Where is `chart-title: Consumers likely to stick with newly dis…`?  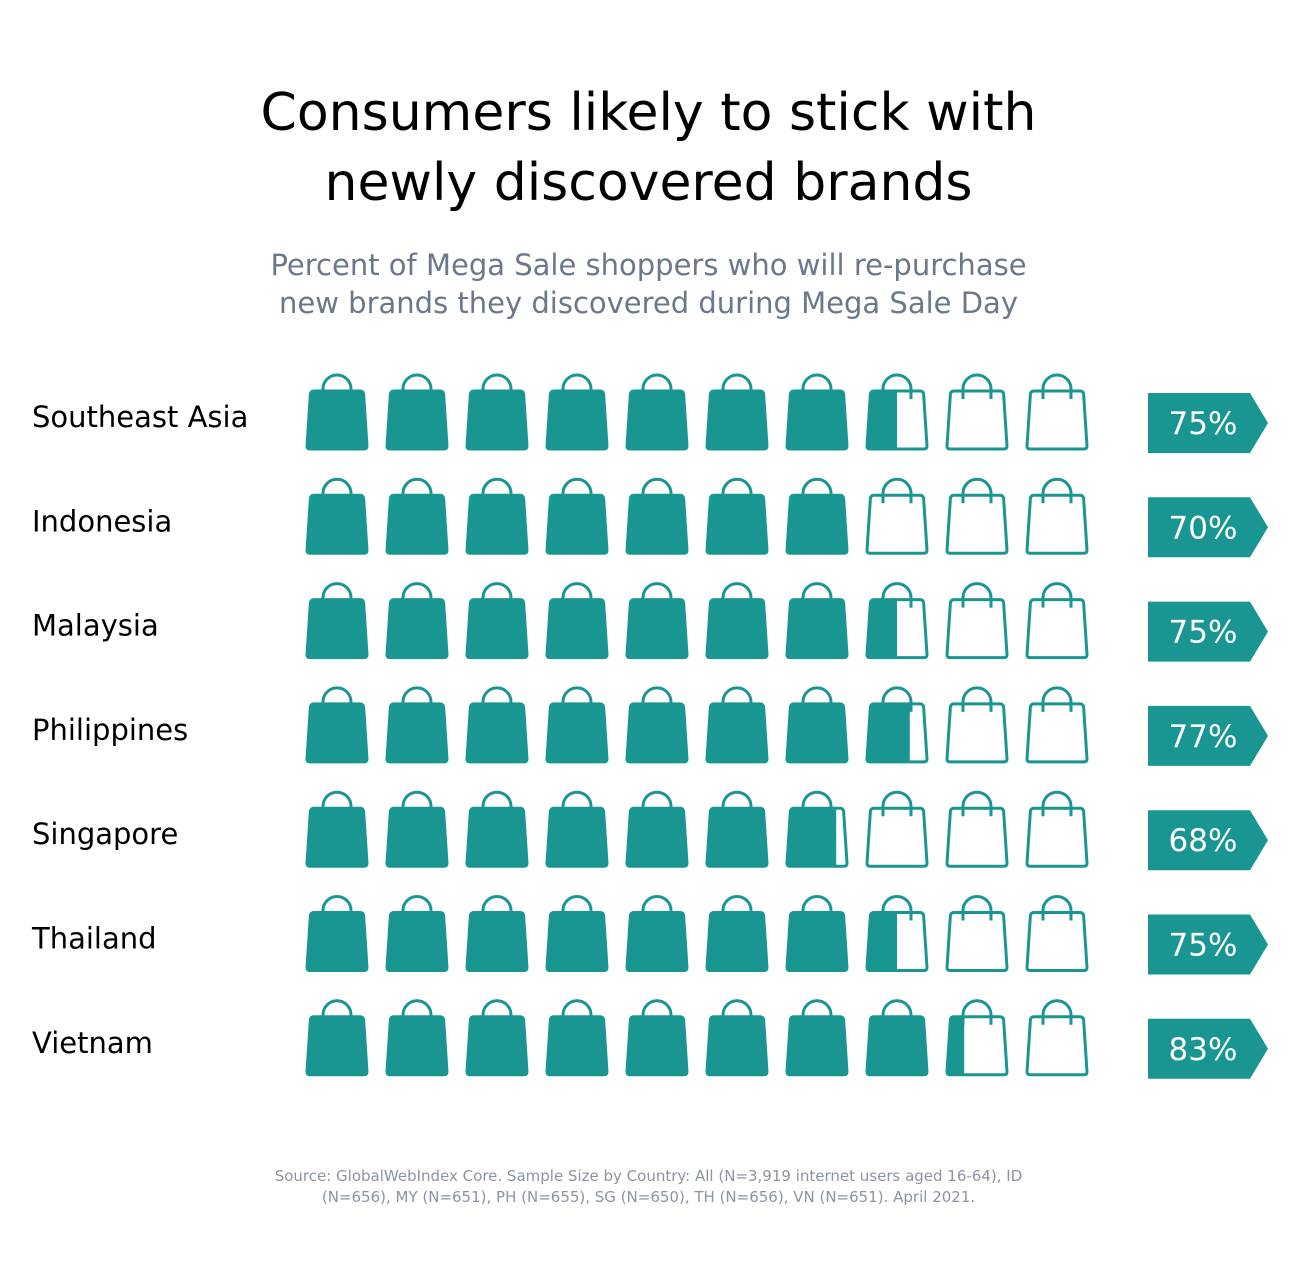 chart-title: Consumers likely to stick with newly dis… is located at coordinates (648, 148).